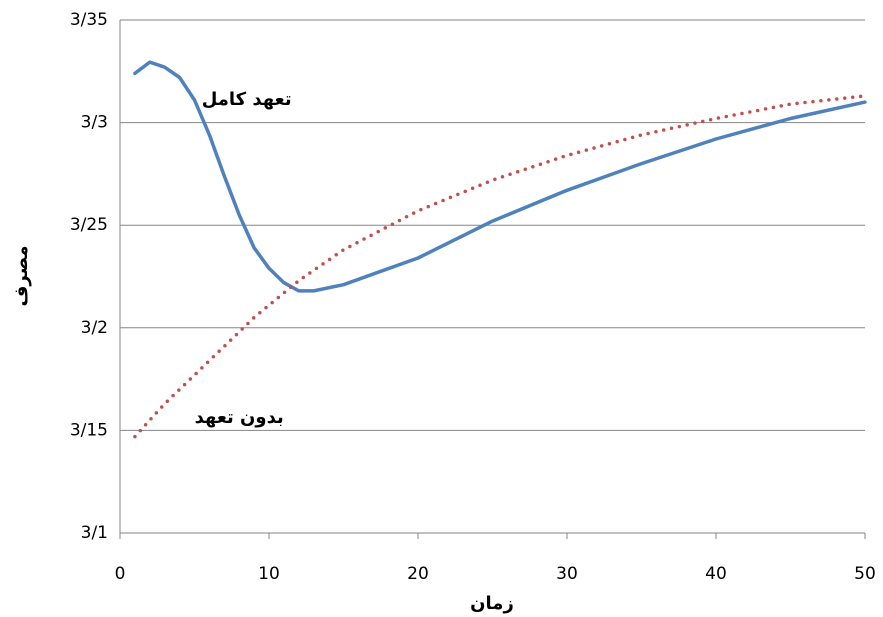 The image size is (883, 617). Describe the element at coordinates (716, 574) in the screenshot. I see `x-tick-label: 40` at that location.